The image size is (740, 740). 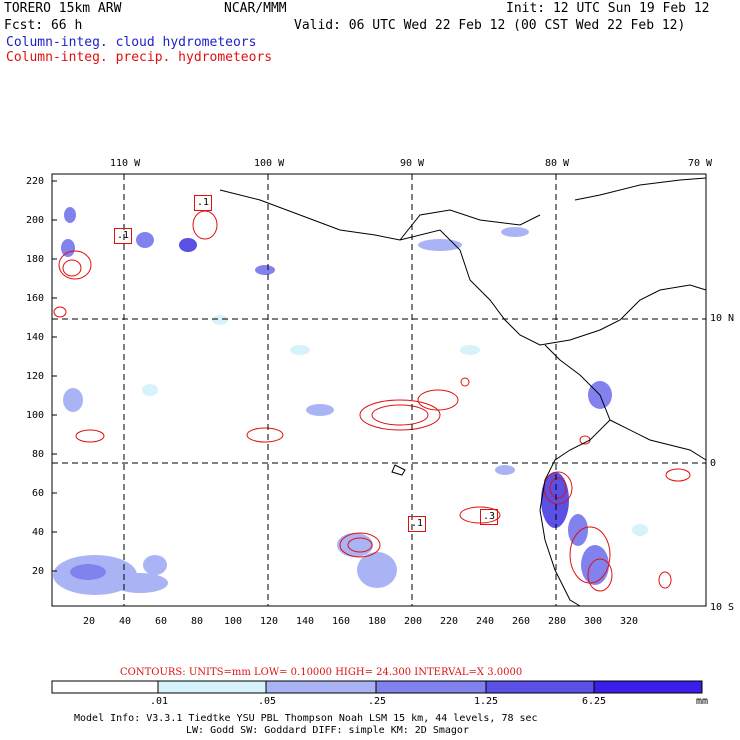 I want to click on colorbar-label: .25, so click(x=377, y=701).